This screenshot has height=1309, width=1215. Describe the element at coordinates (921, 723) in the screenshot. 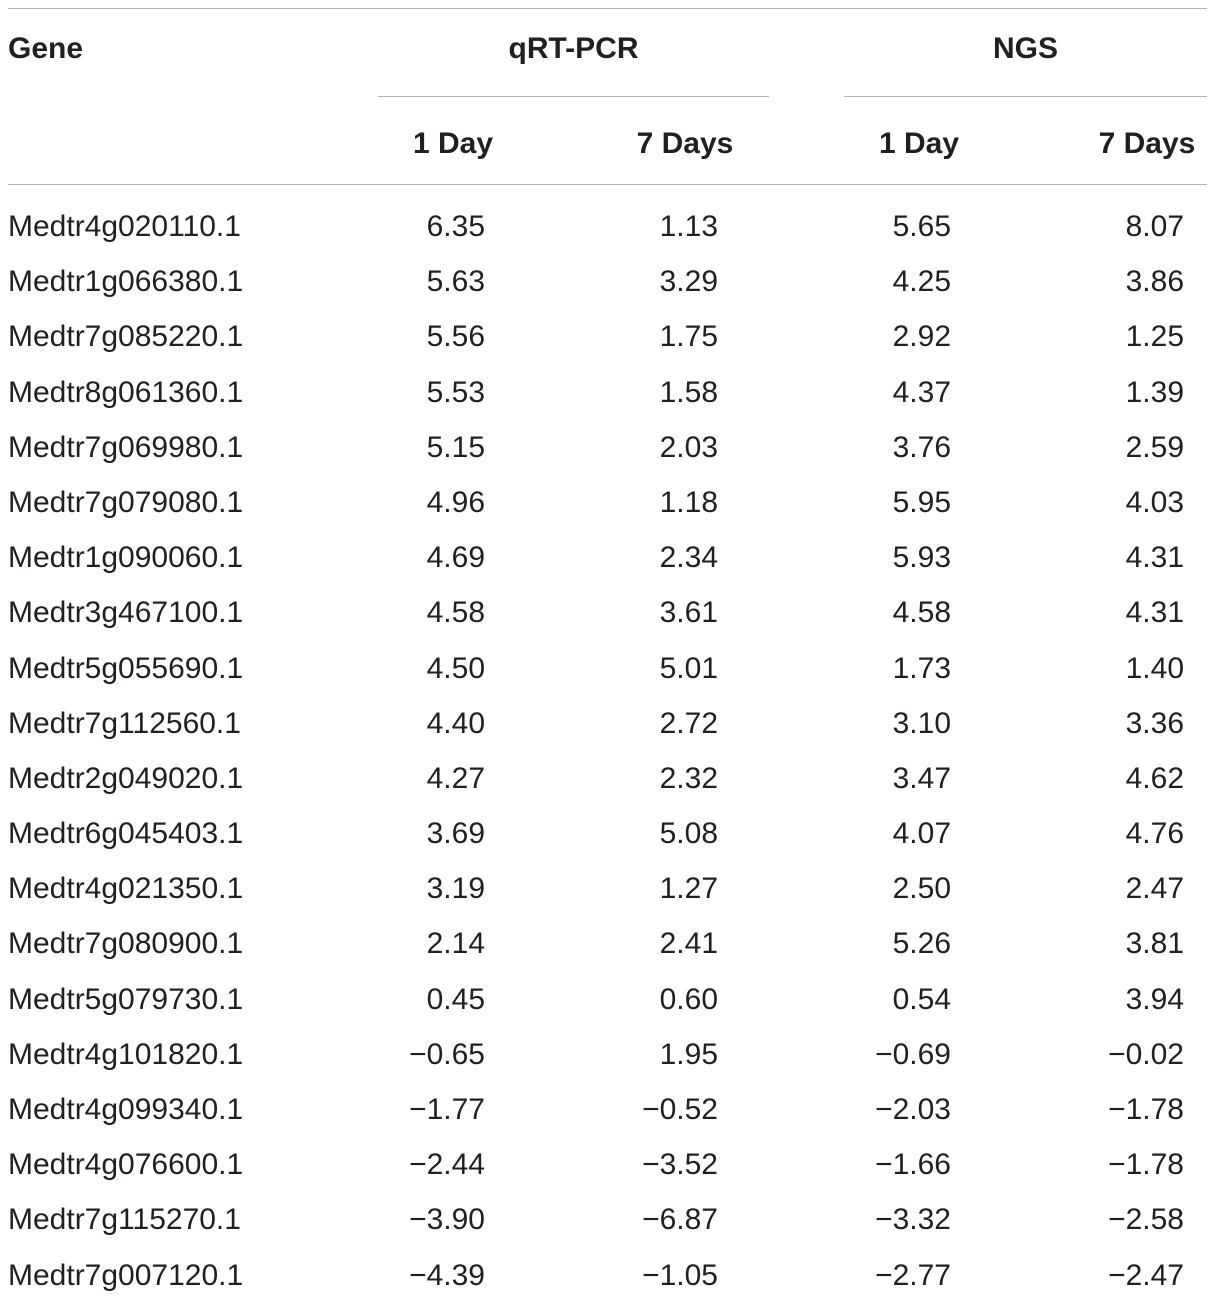

I see `ngs-1-day-cell: 3.10` at that location.